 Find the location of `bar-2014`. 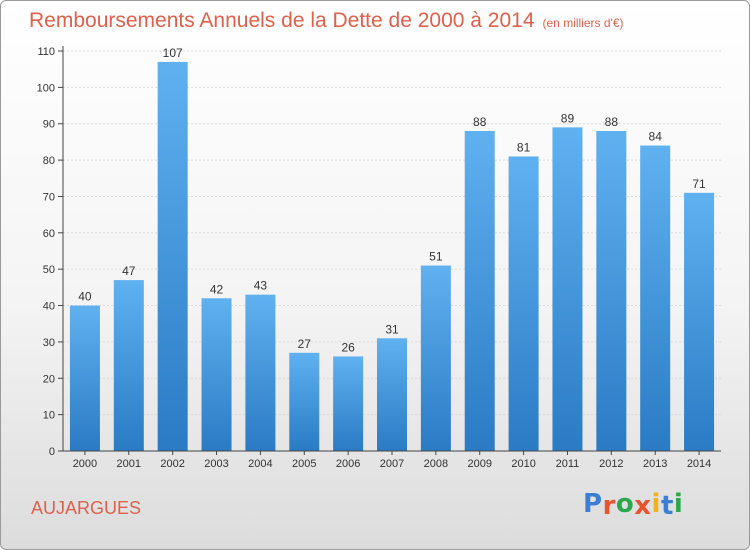

bar-2014 is located at coordinates (699, 321).